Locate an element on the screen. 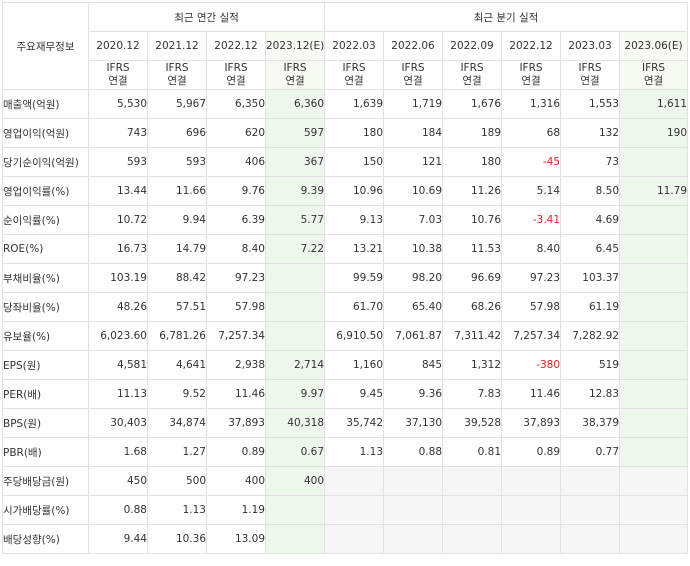 This screenshot has height=566, width=690. annual-value-cell: 103.19 is located at coordinates (118, 278).